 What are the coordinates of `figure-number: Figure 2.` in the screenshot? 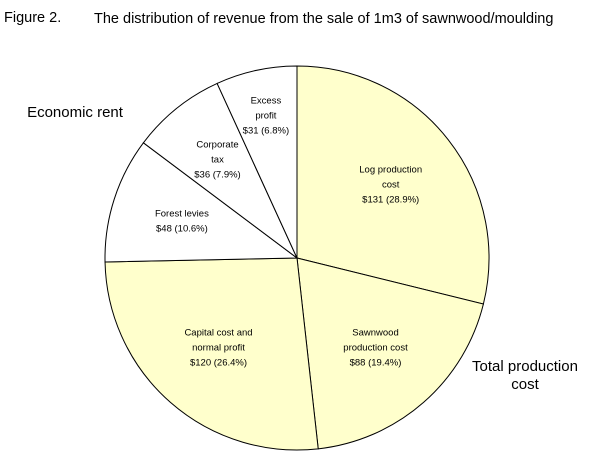 It's located at (33, 18).